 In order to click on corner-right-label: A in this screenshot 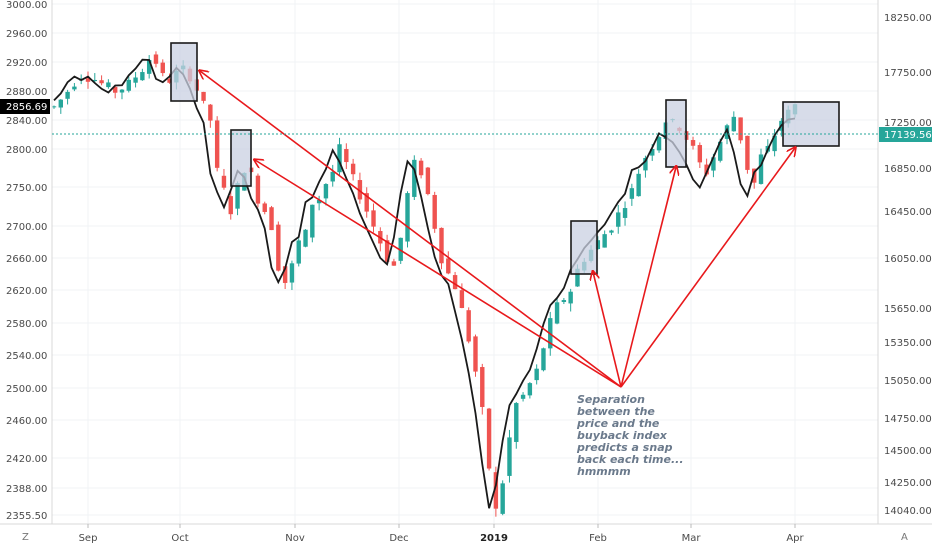, I will do `click(904, 537)`.